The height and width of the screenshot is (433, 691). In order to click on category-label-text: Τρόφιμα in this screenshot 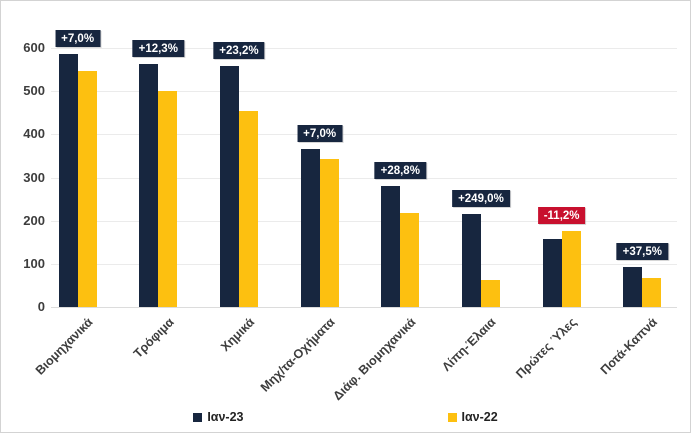, I will do `click(153, 338)`.